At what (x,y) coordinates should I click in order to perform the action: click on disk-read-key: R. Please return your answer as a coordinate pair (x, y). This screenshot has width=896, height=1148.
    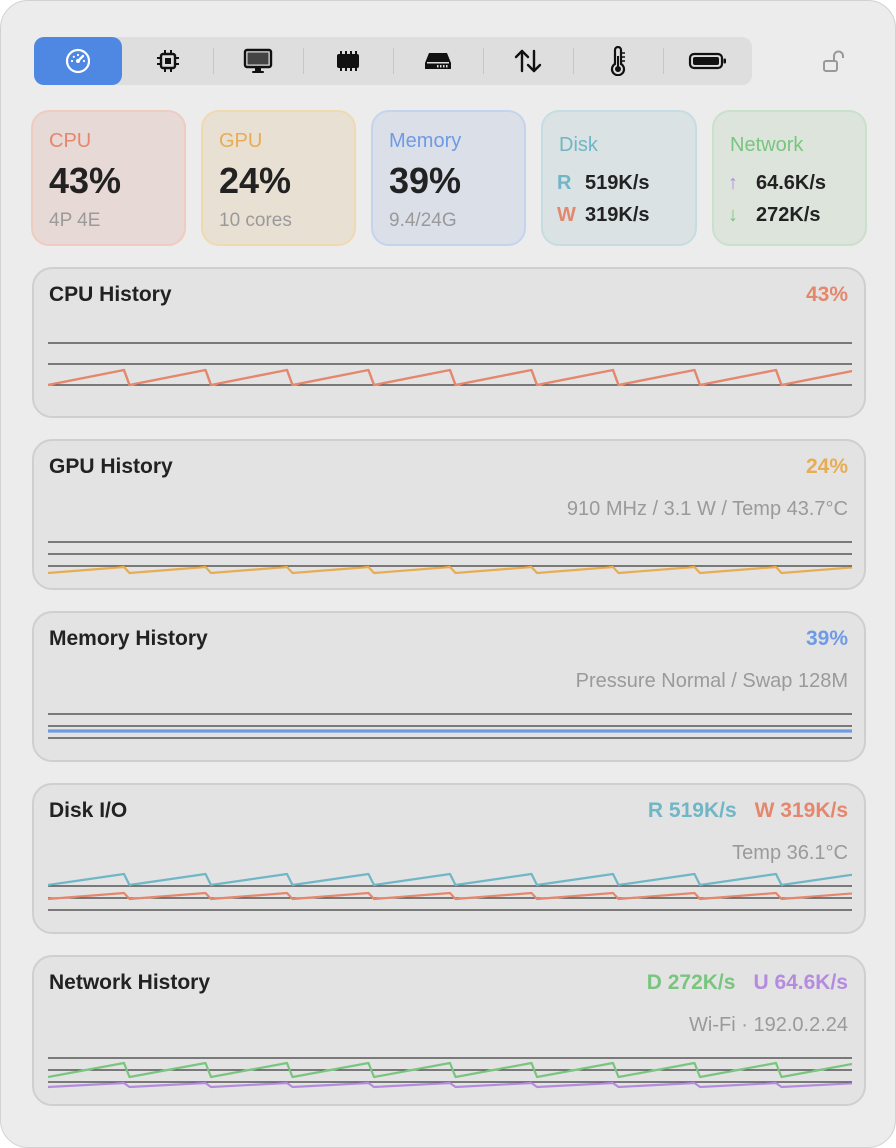
    Looking at the image, I should click on (564, 183).